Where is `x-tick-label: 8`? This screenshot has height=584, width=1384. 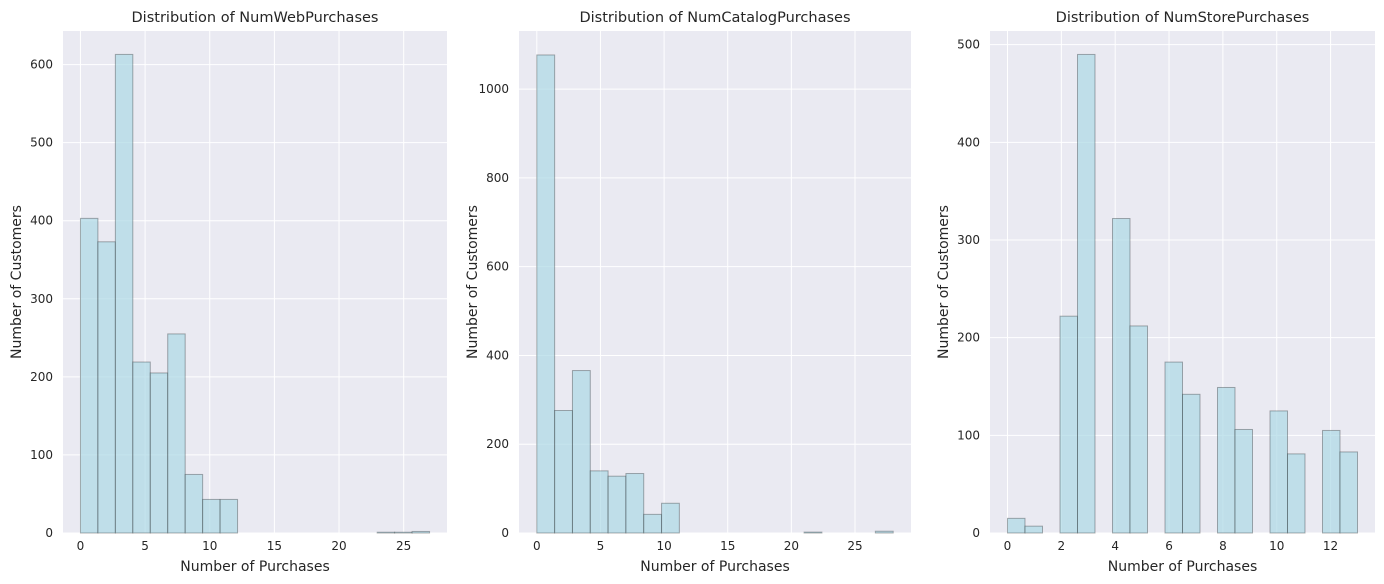
x-tick-label: 8 is located at coordinates (1223, 546).